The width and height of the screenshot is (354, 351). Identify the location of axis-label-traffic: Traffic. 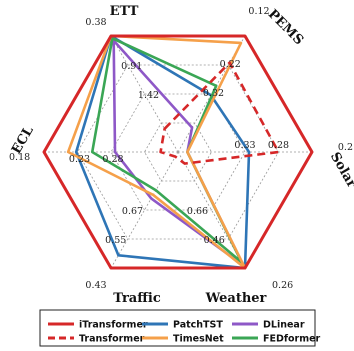
(137, 298).